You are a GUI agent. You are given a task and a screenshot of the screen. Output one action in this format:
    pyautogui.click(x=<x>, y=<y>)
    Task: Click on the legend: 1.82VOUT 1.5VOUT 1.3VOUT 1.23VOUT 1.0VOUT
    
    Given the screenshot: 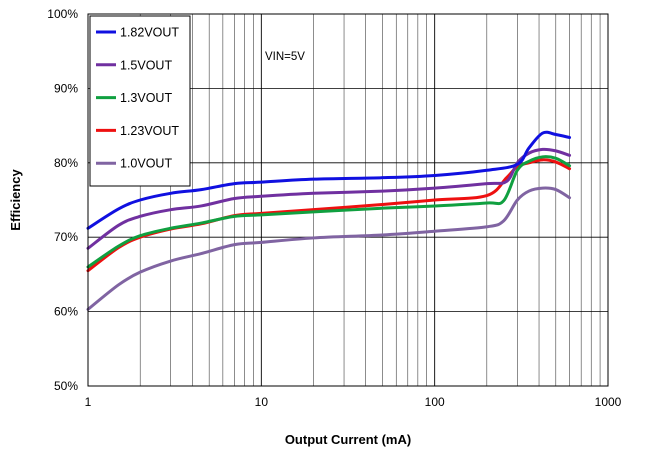 What is the action you would take?
    pyautogui.click(x=140, y=101)
    